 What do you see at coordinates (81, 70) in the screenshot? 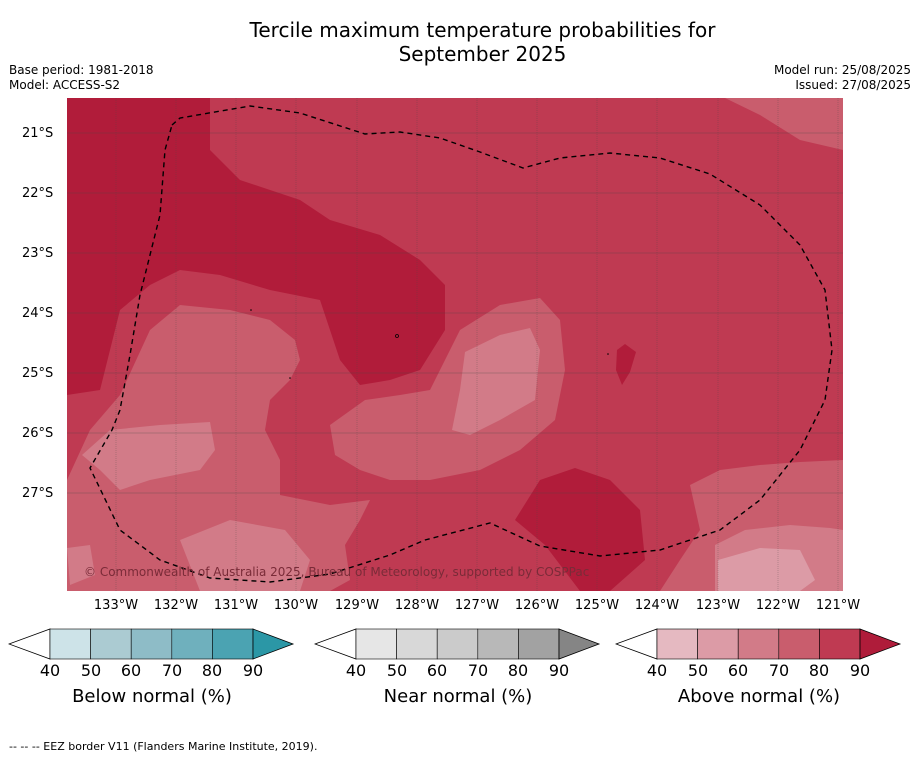
I see `base-period: Base period: 1981-2018` at bounding box center [81, 70].